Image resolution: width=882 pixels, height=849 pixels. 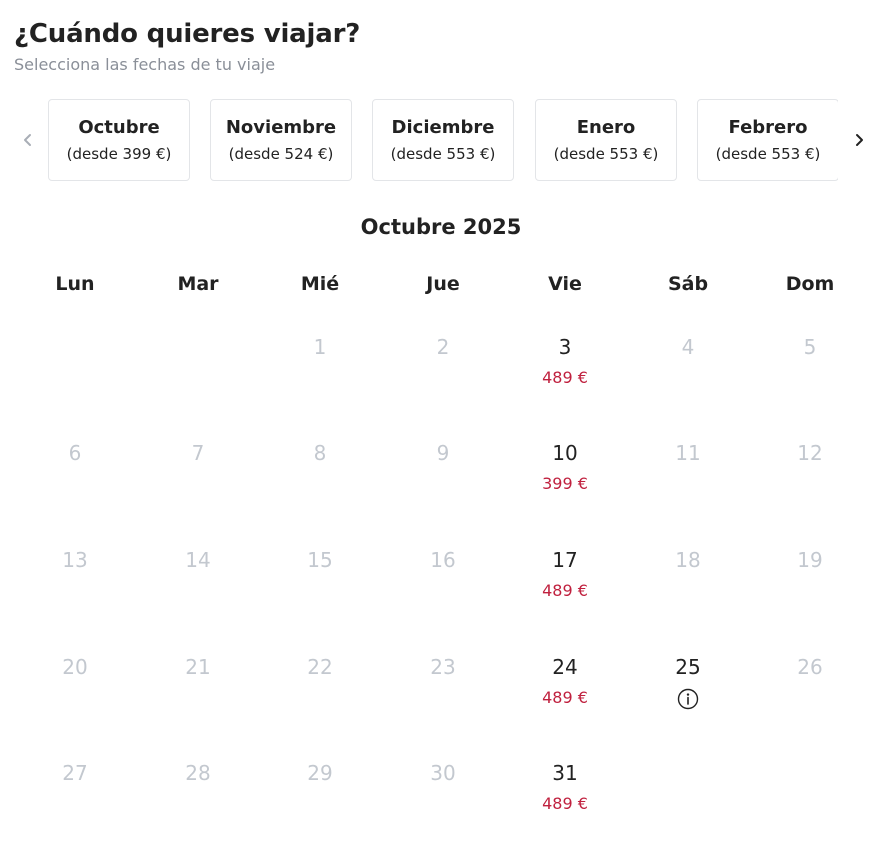 I want to click on calendar-day-18: 18, so click(x=688, y=591).